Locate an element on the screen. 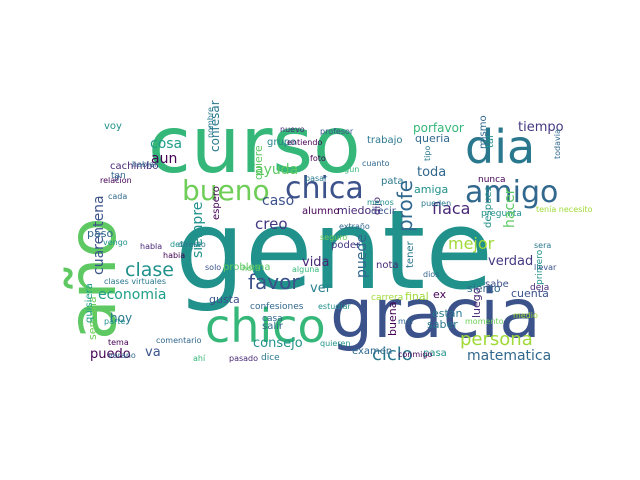  cloud-word: todavia is located at coordinates (557, 144).